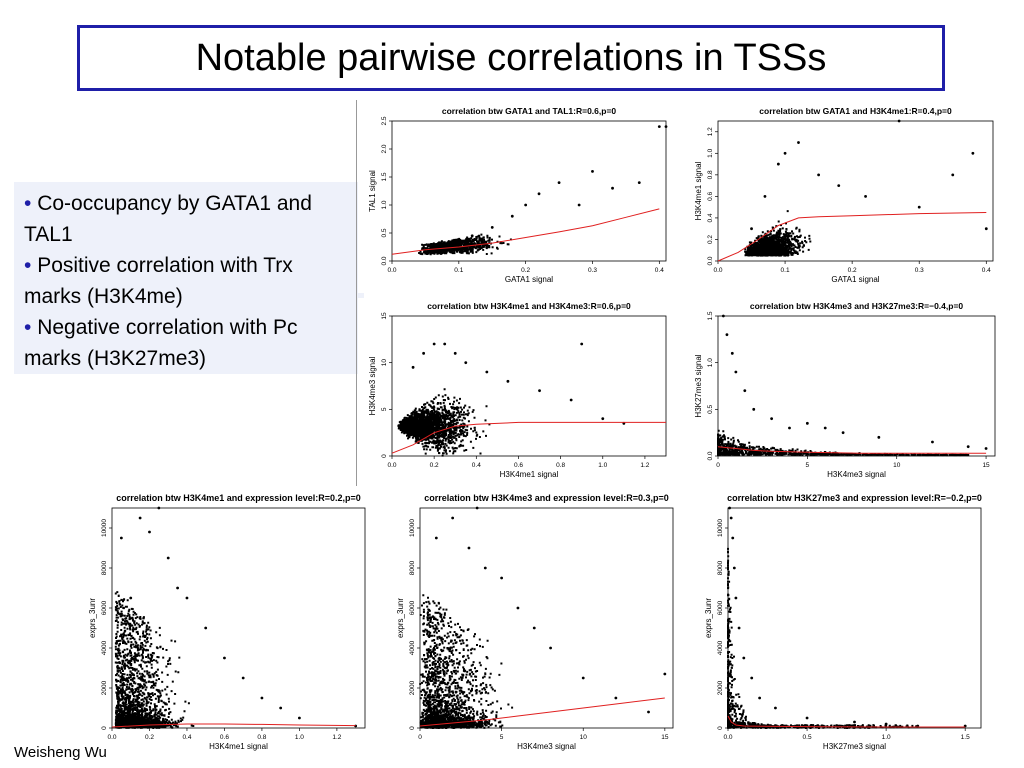  What do you see at coordinates (336, 737) in the screenshot?
I see `x-tick-label: 1.2` at bounding box center [336, 737].